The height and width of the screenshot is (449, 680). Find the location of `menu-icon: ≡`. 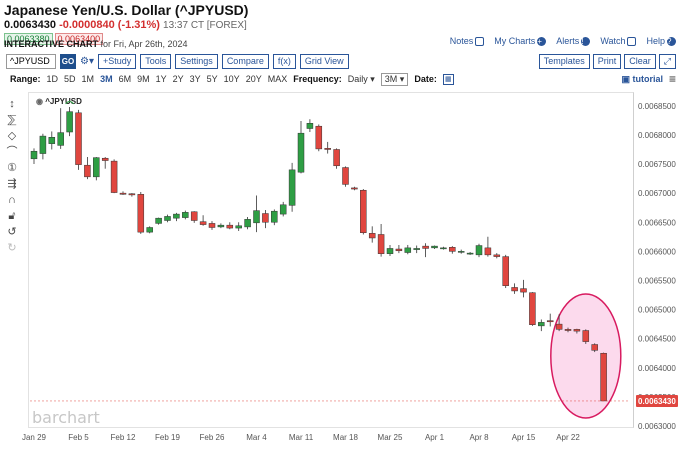

menu-icon: ≡ is located at coordinates (672, 79).